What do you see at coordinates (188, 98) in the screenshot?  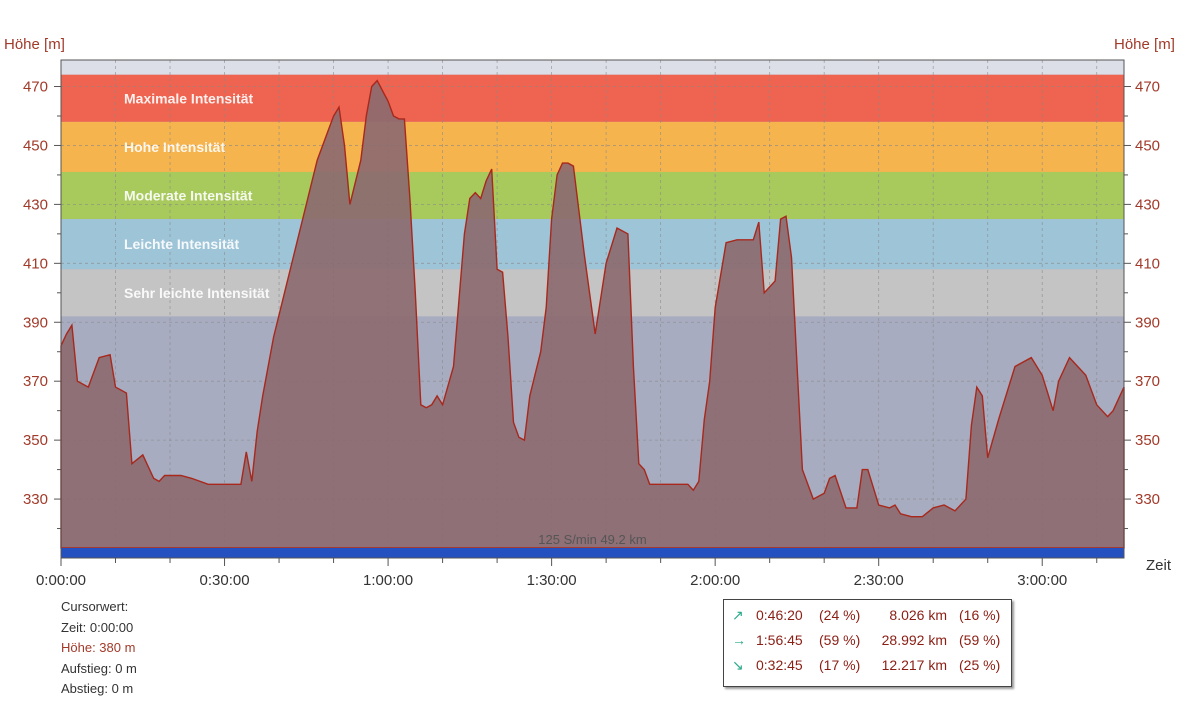 I see `intensity-zone-label: Maximale Intensität` at bounding box center [188, 98].